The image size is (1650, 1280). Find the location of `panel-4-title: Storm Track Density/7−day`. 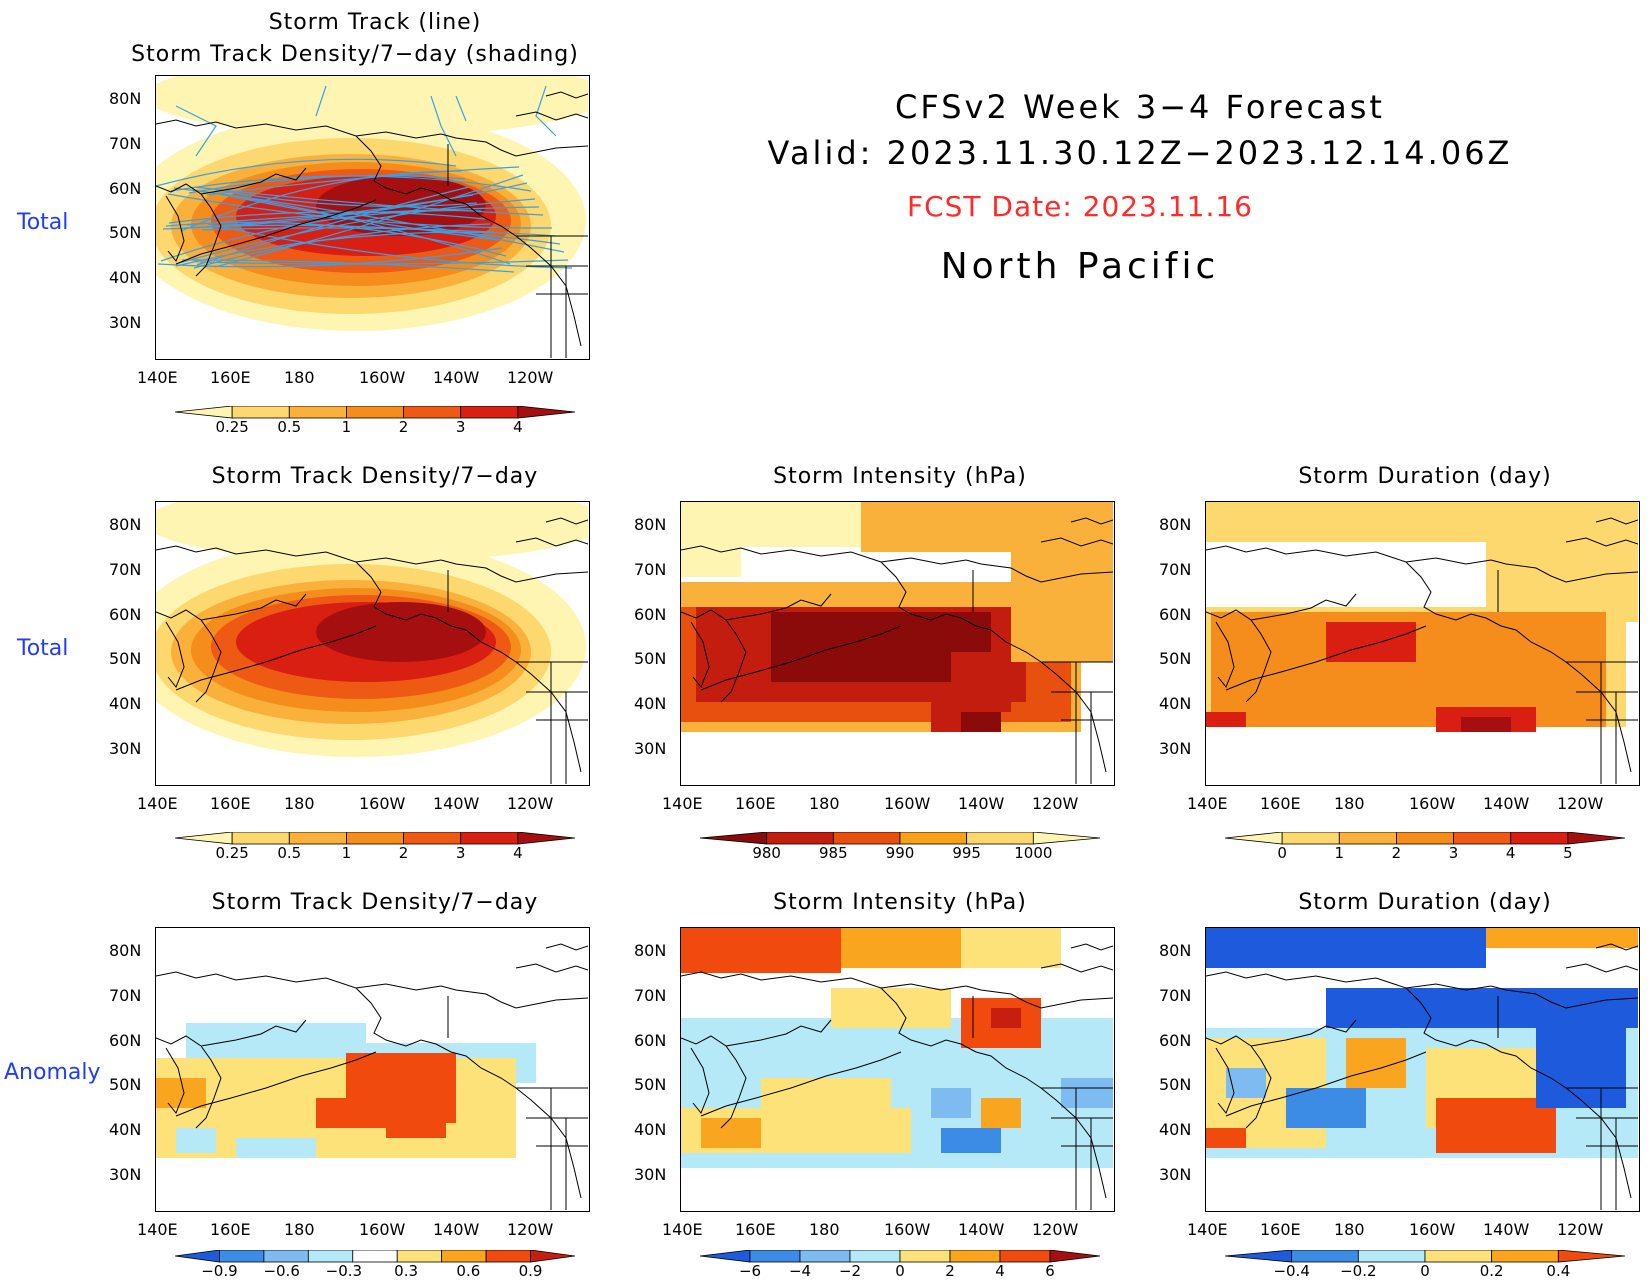

panel-4-title: Storm Track Density/7−day is located at coordinates (375, 902).